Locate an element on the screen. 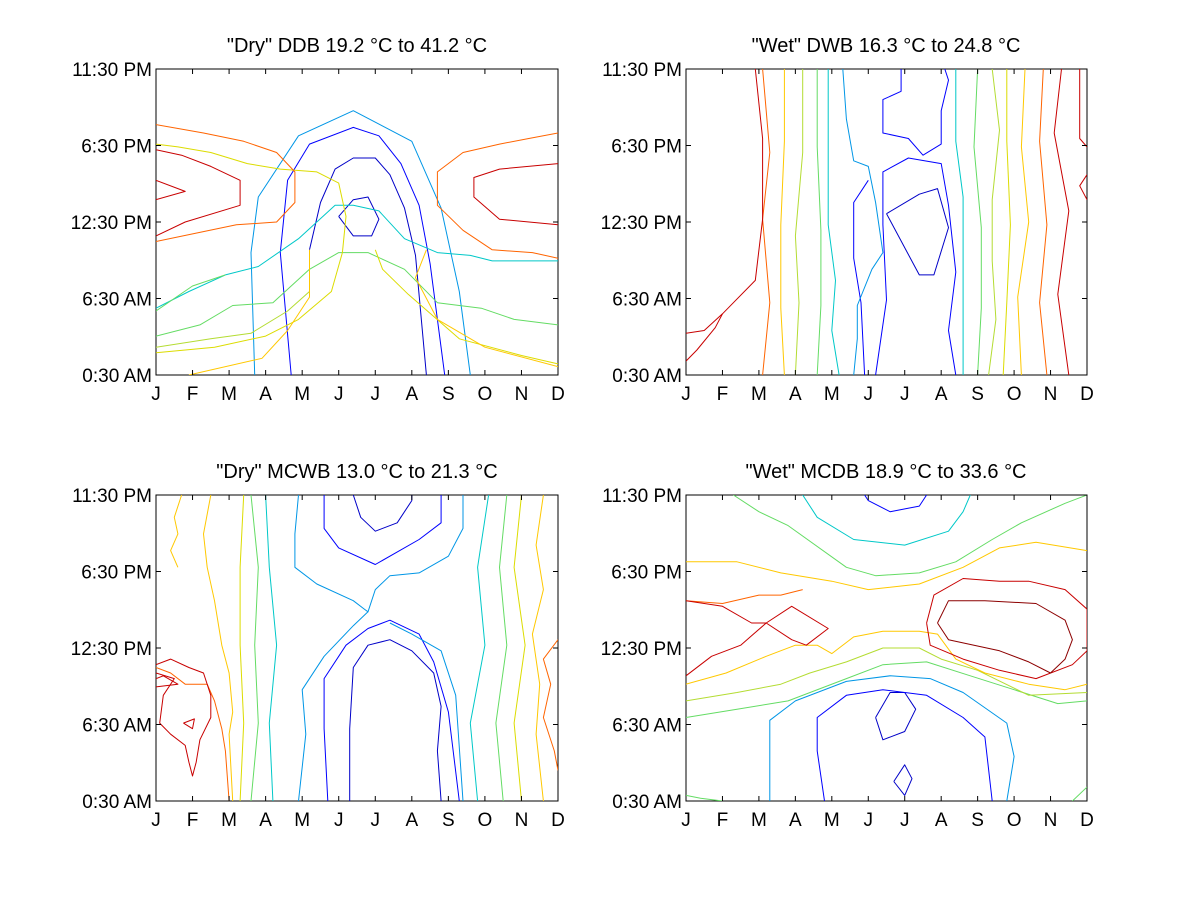 The image size is (1201, 901). chart-title: "Dry" DDB 19.2 °C to 41.2 °C is located at coordinates (357, 46).